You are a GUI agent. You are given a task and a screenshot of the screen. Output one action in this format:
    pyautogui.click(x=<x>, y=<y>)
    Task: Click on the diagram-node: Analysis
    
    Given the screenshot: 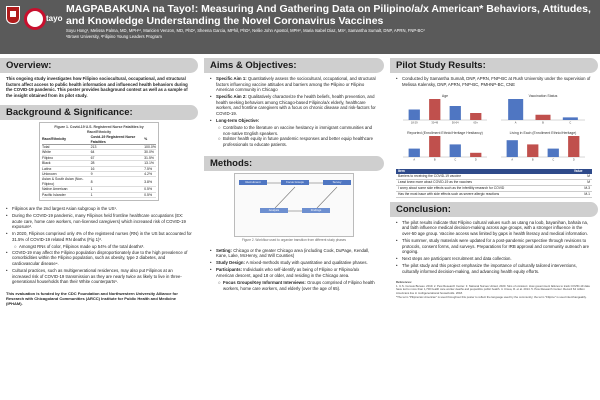 What is the action you would take?
    pyautogui.click(x=274, y=210)
    